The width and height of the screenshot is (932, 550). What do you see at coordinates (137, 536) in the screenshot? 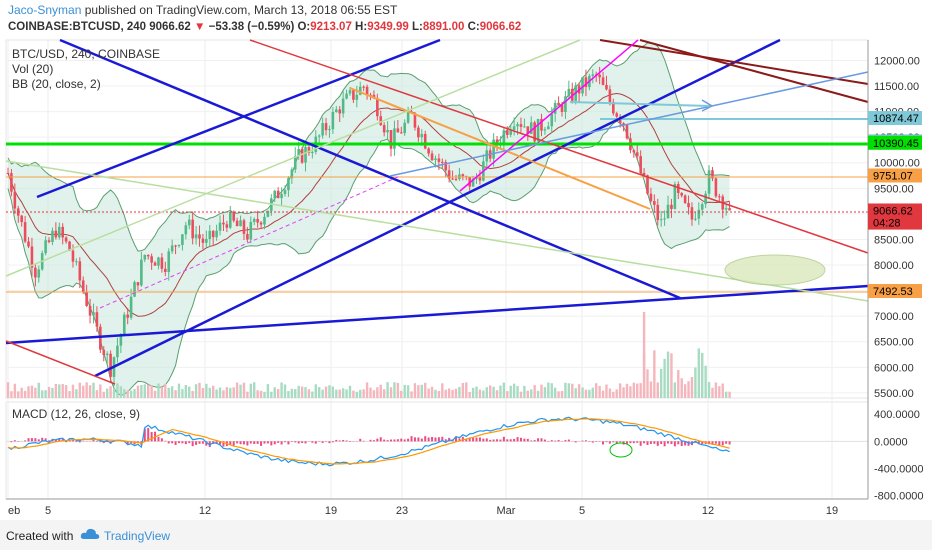
I see `tradingview-brand: TradingView` at bounding box center [137, 536].